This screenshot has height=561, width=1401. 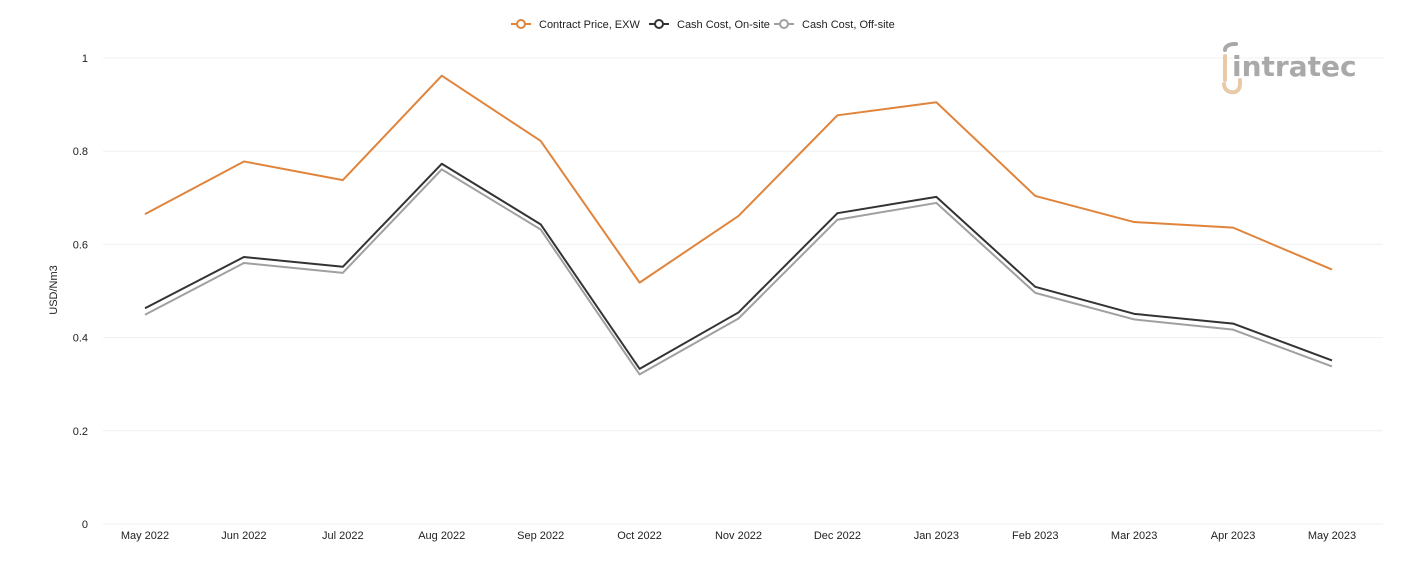 I want to click on logo-mark-top, so click(x=1230, y=47).